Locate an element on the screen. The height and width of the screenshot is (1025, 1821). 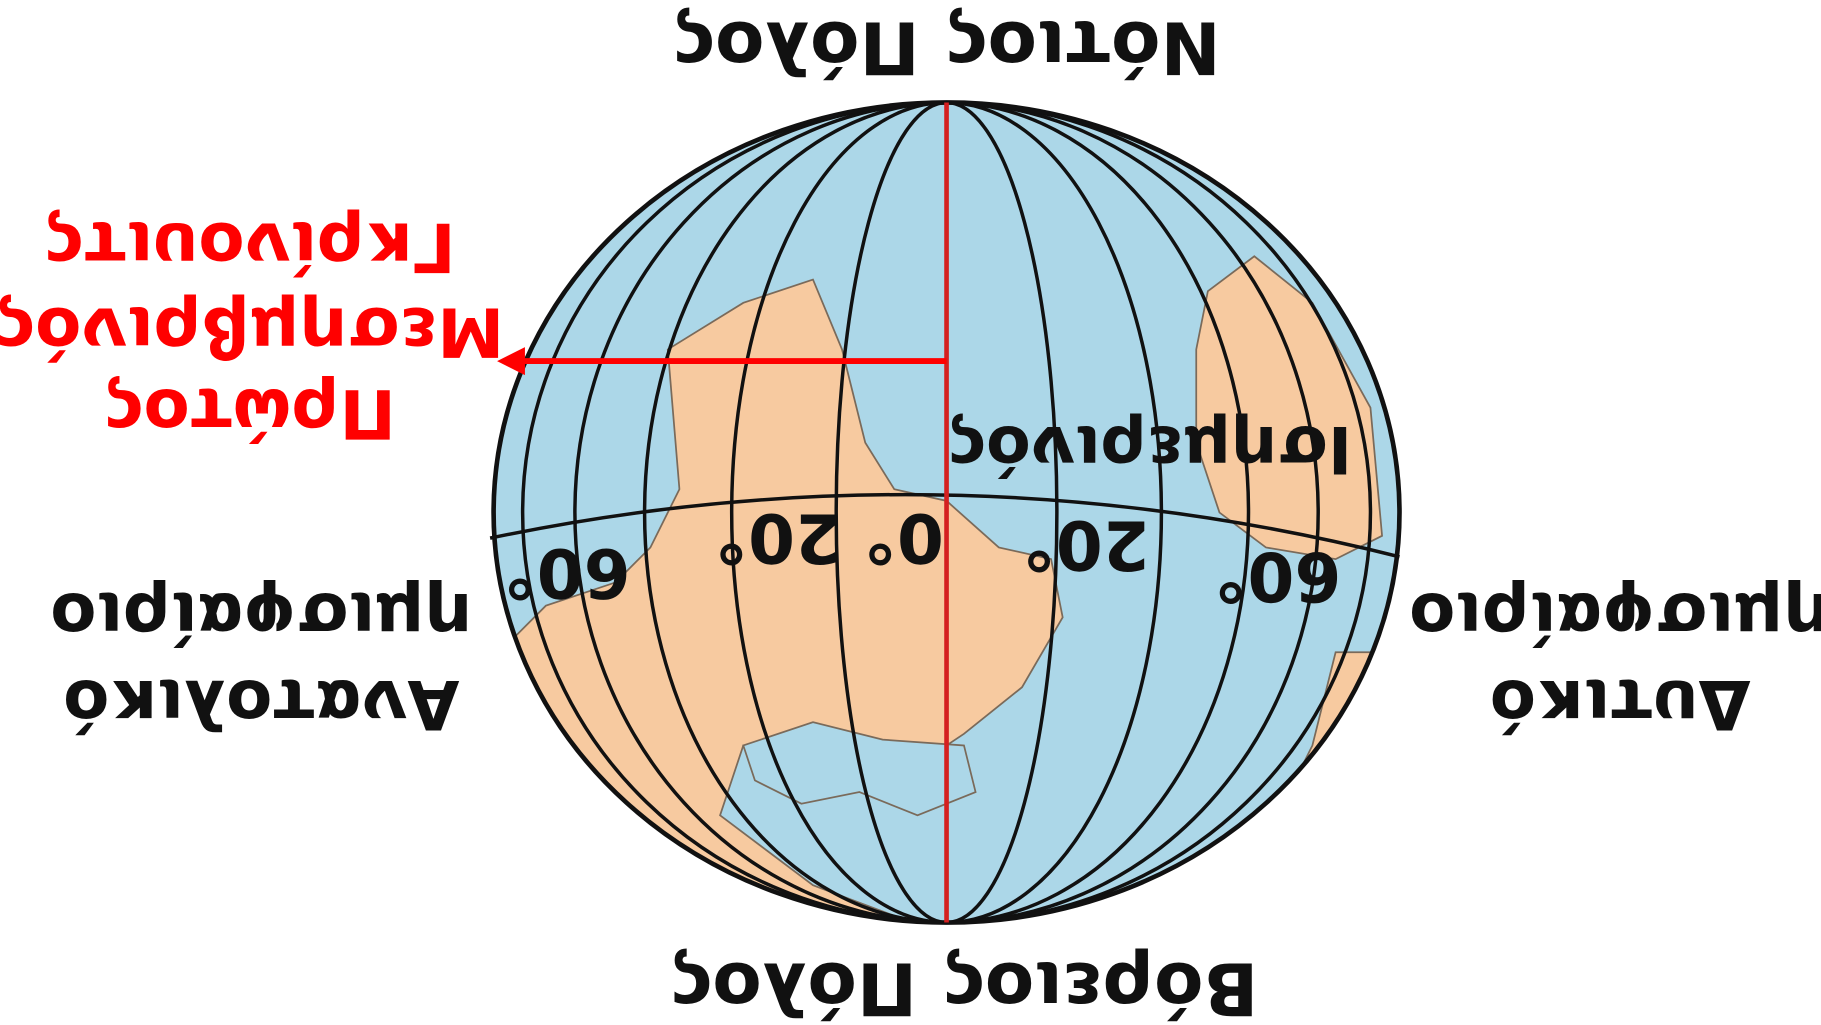
hemisphere-label: Δυτικό is located at coordinates (1620, 704).